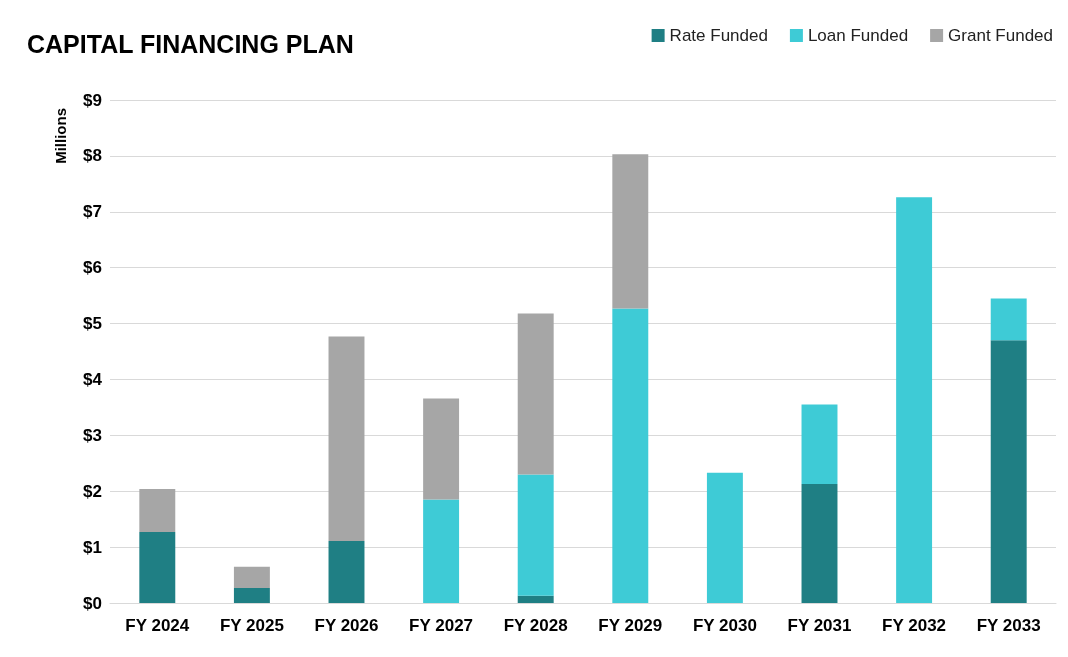 This screenshot has width=1068, height=657. What do you see at coordinates (441, 625) in the screenshot?
I see `x-tick-label: FY 2027` at bounding box center [441, 625].